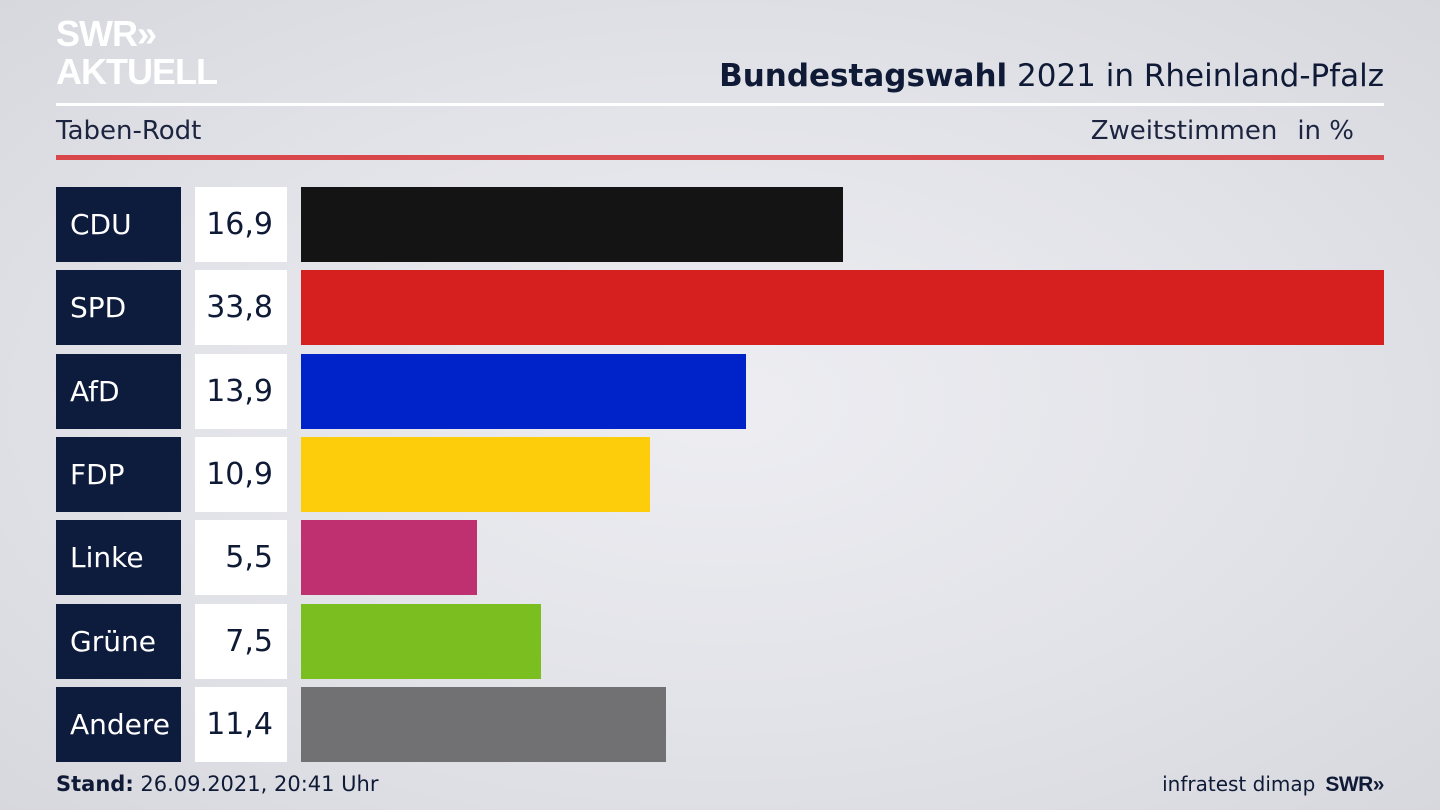  I want to click on bar-row-cdu: CDU 16,9, so click(720, 224).